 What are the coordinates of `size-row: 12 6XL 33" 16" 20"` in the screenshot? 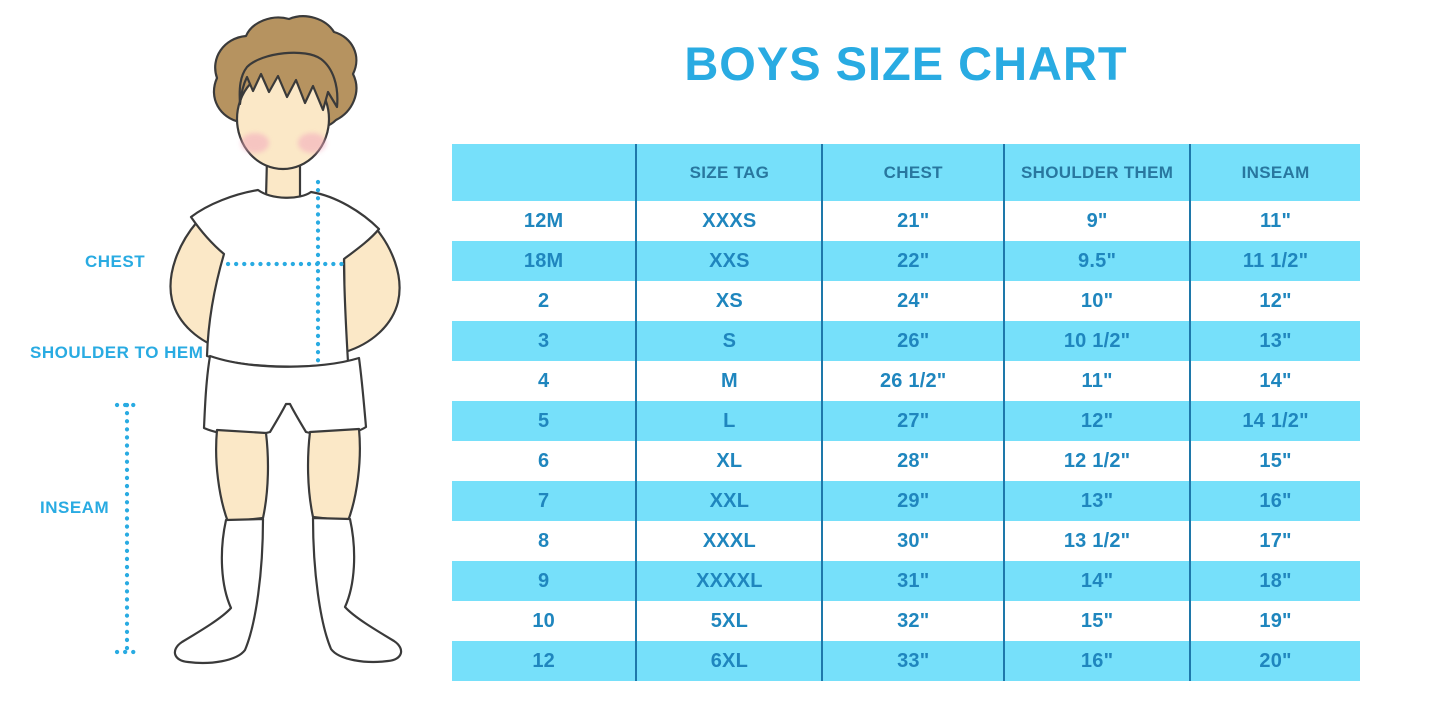 It's located at (906, 661).